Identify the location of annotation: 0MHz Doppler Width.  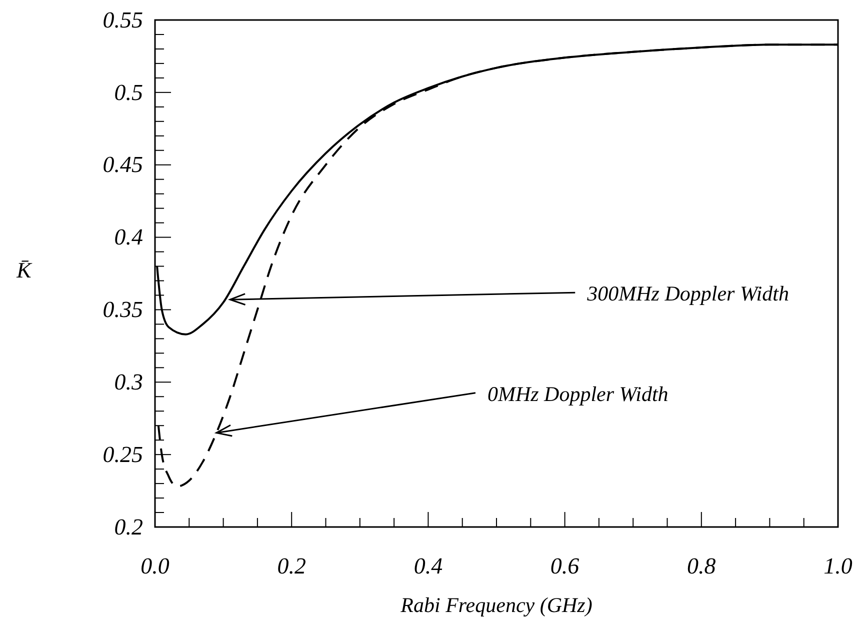
(577, 394).